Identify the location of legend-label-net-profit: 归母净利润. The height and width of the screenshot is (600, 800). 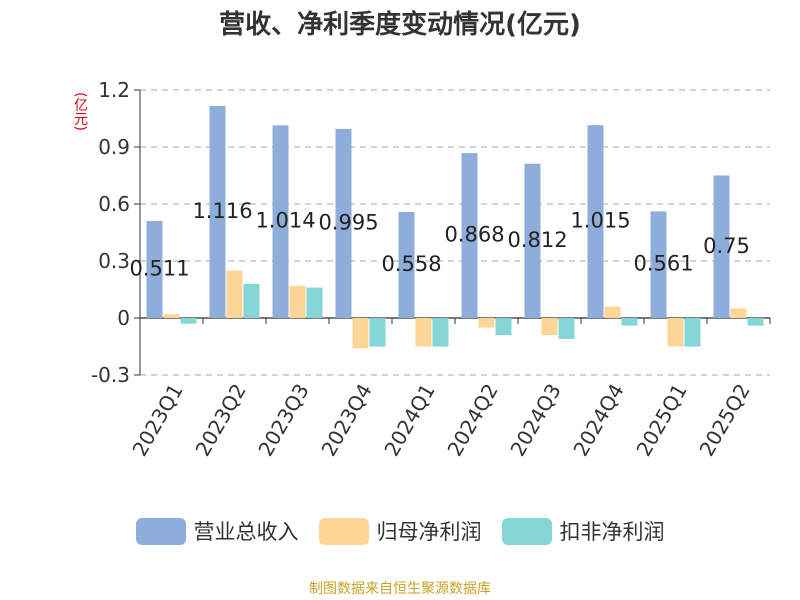
(429, 532).